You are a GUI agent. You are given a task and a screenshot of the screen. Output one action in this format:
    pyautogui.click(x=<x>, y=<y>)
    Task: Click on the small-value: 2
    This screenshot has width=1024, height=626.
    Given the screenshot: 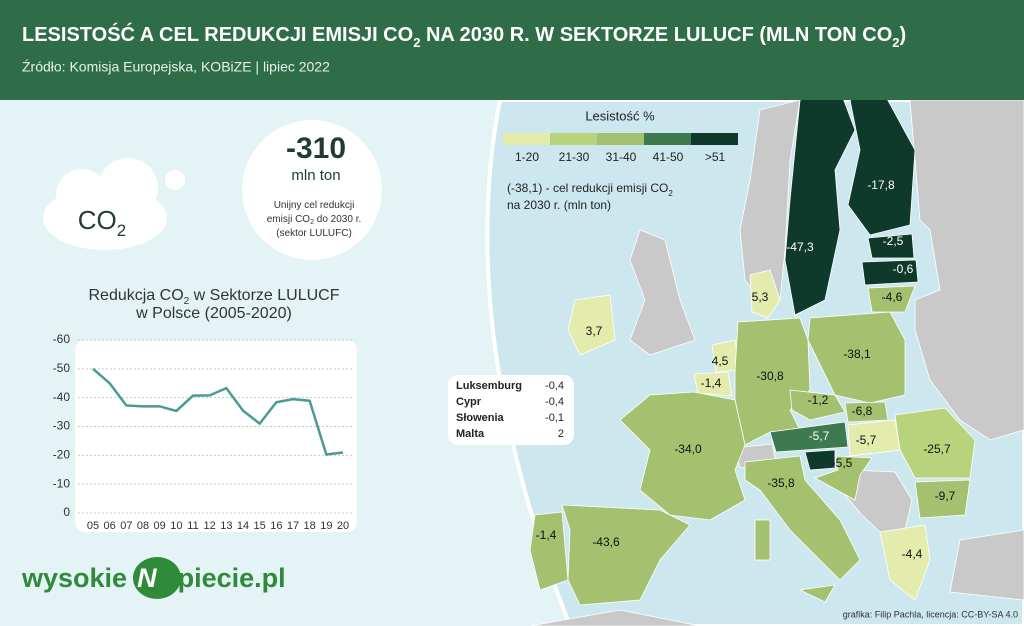 What is the action you would take?
    pyautogui.click(x=561, y=434)
    